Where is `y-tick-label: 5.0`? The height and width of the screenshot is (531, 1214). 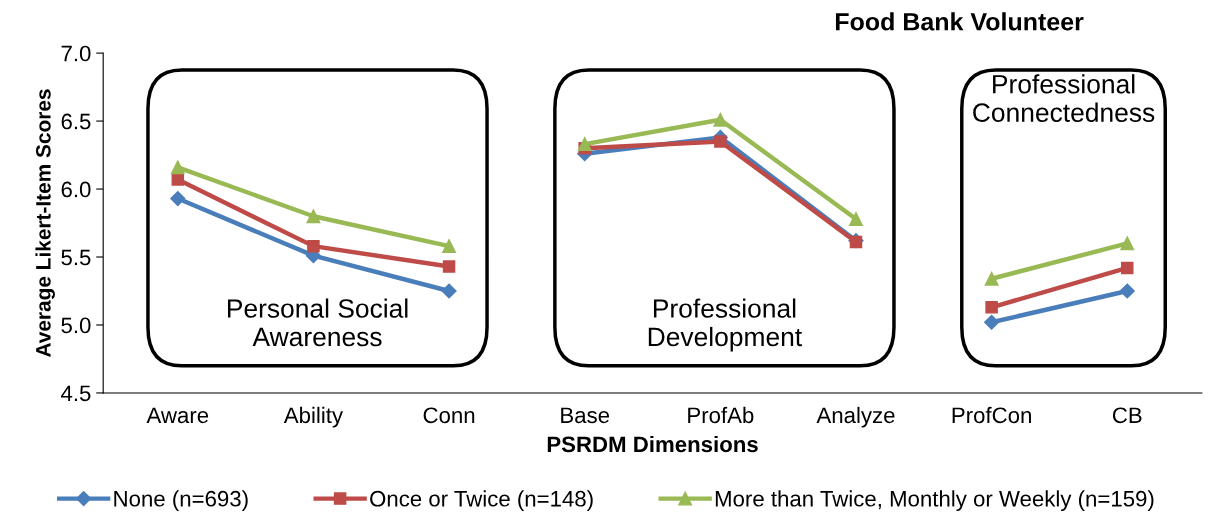 y-tick-label: 5.0 is located at coordinates (76, 325).